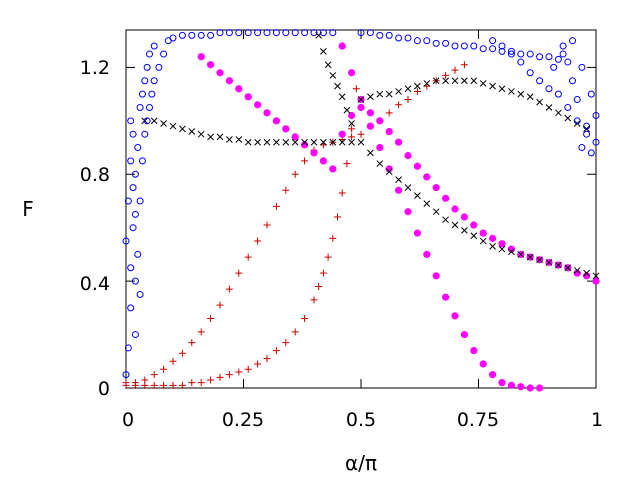  What do you see at coordinates (597, 420) in the screenshot?
I see `x-tick-label-4: 1` at bounding box center [597, 420].